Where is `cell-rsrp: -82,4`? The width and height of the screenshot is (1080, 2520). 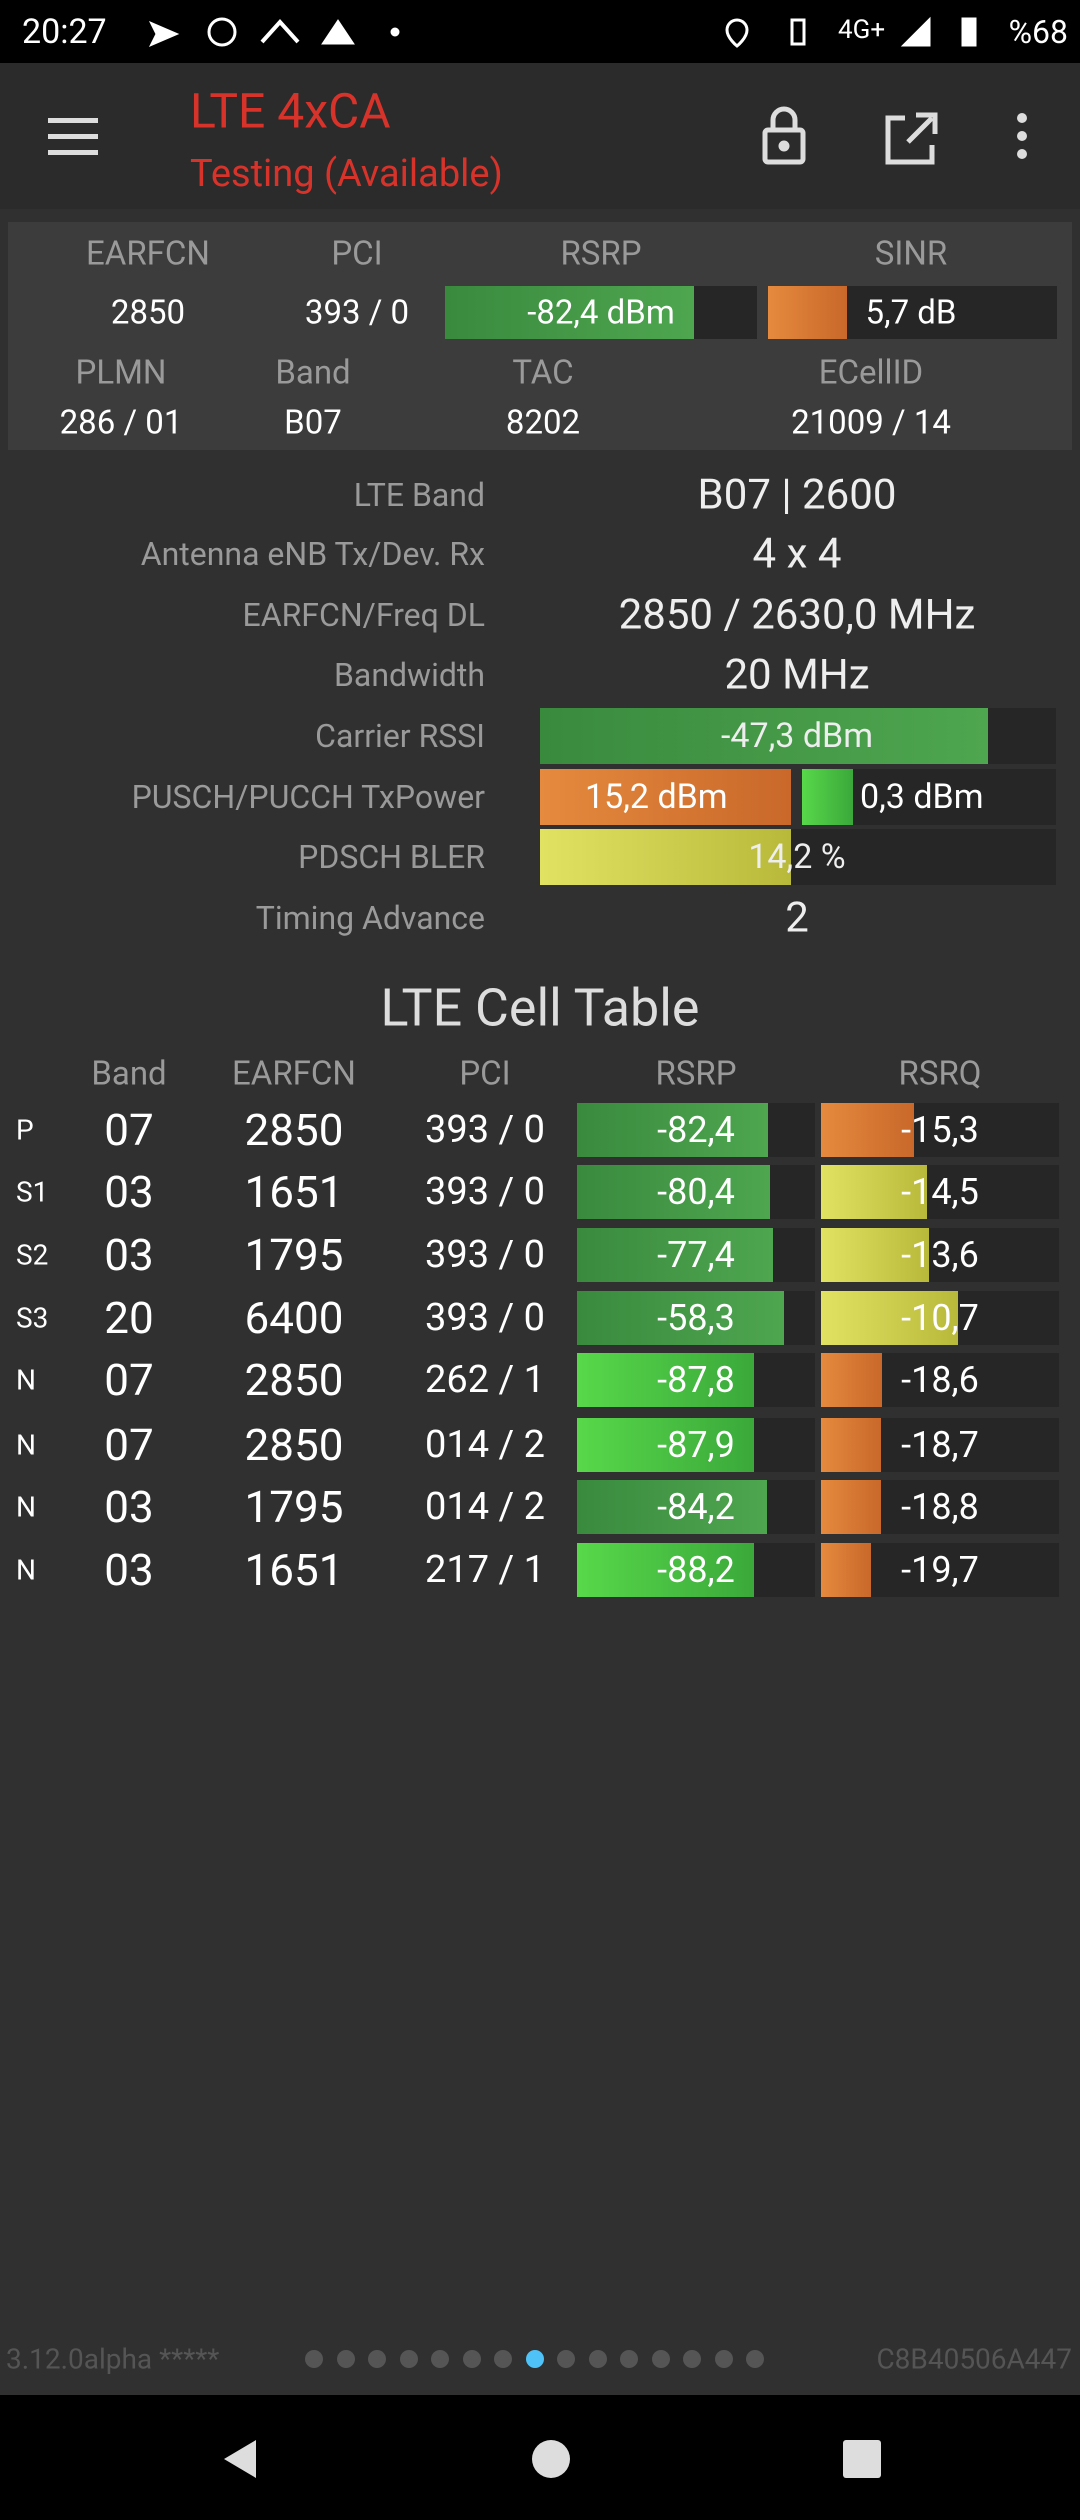 cell-rsrp: -82,4 is located at coordinates (696, 1130).